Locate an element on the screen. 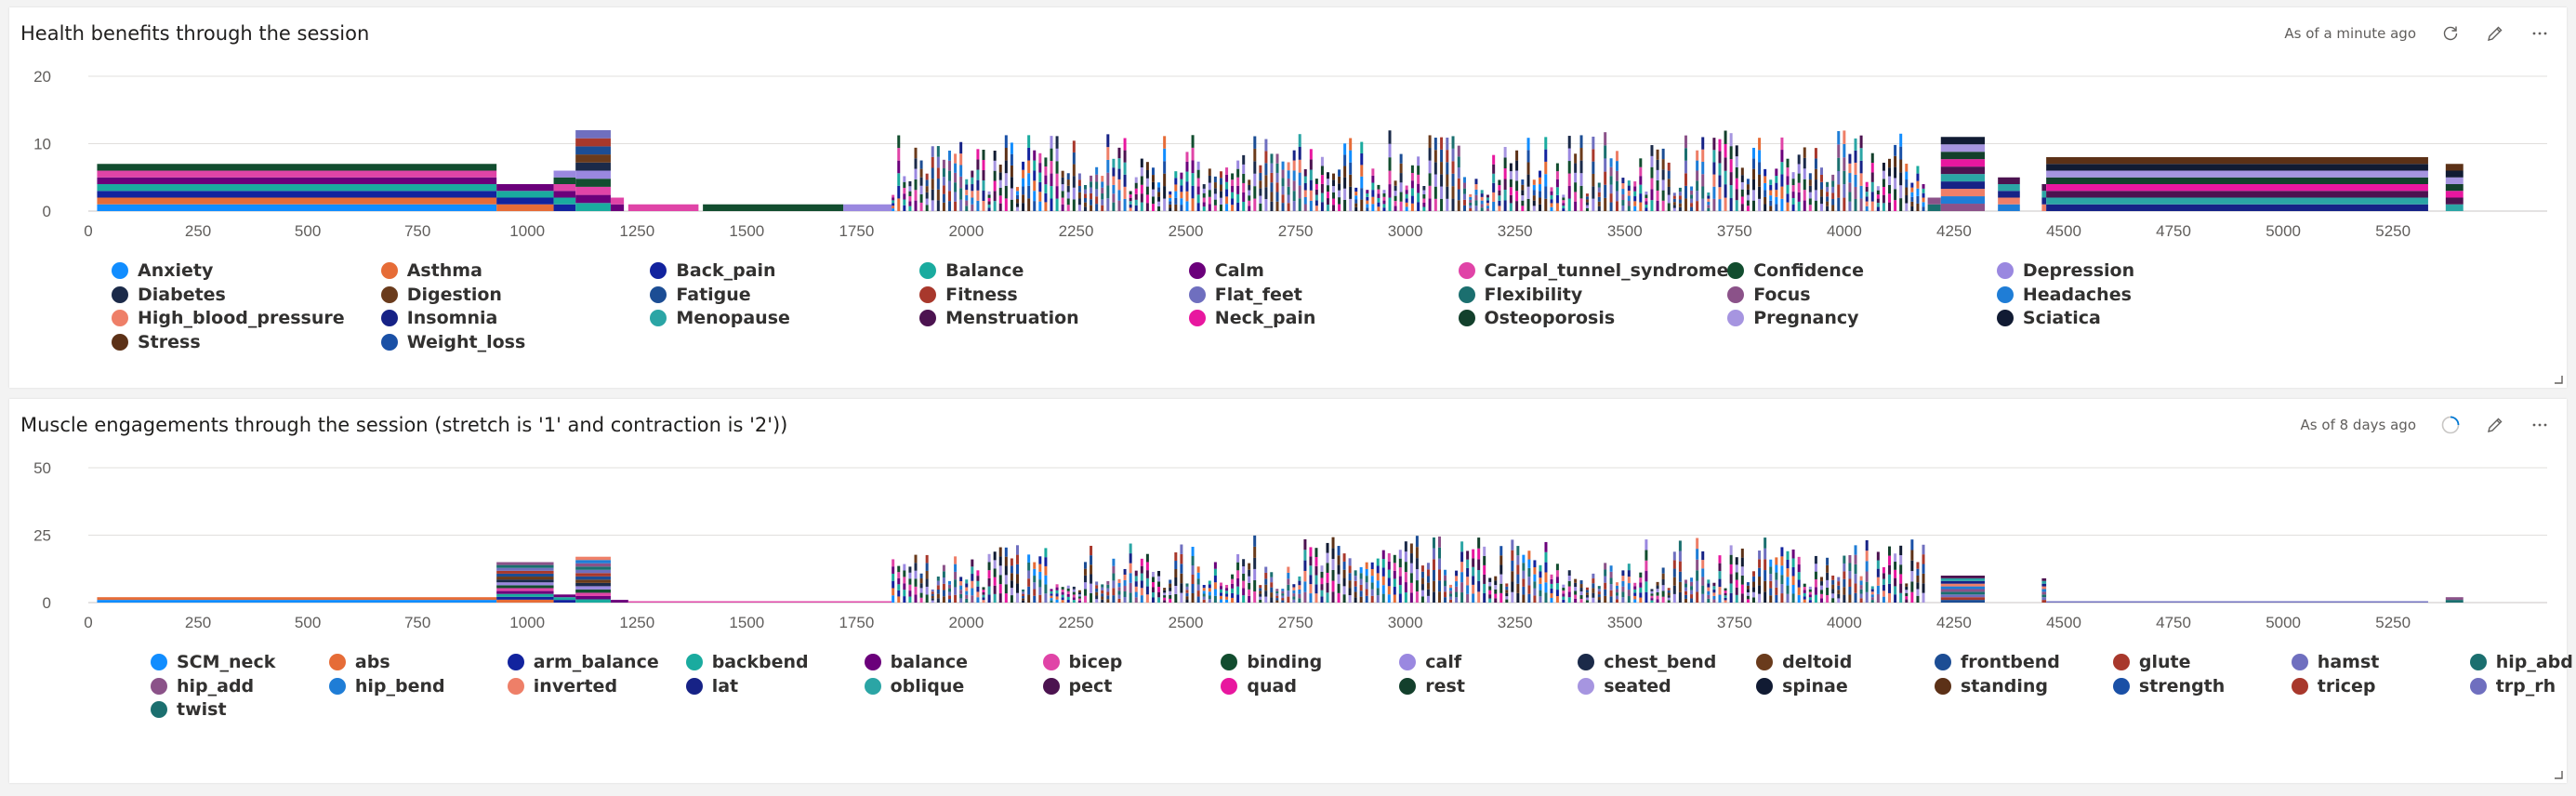  legend-item: Anxiety is located at coordinates (162, 270).